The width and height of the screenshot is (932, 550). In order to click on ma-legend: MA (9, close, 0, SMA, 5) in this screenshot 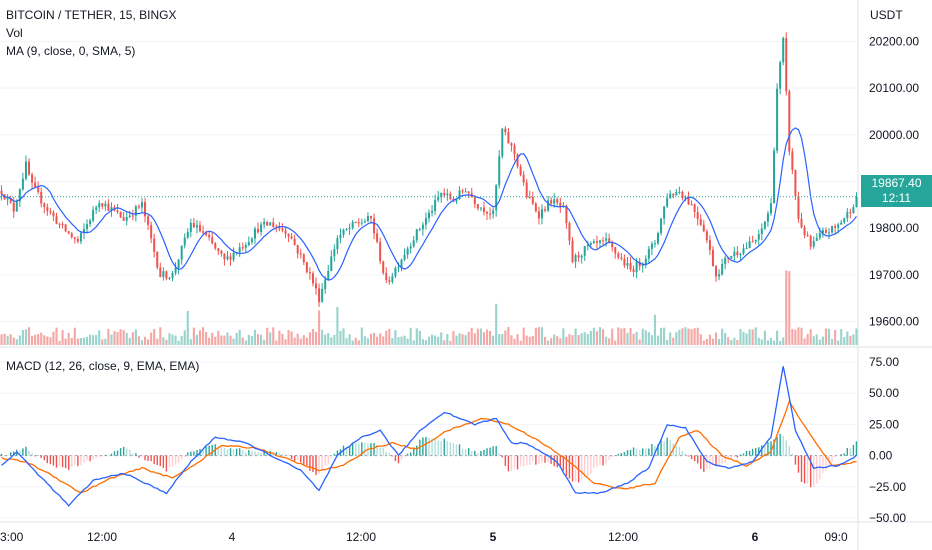, I will do `click(71, 51)`.